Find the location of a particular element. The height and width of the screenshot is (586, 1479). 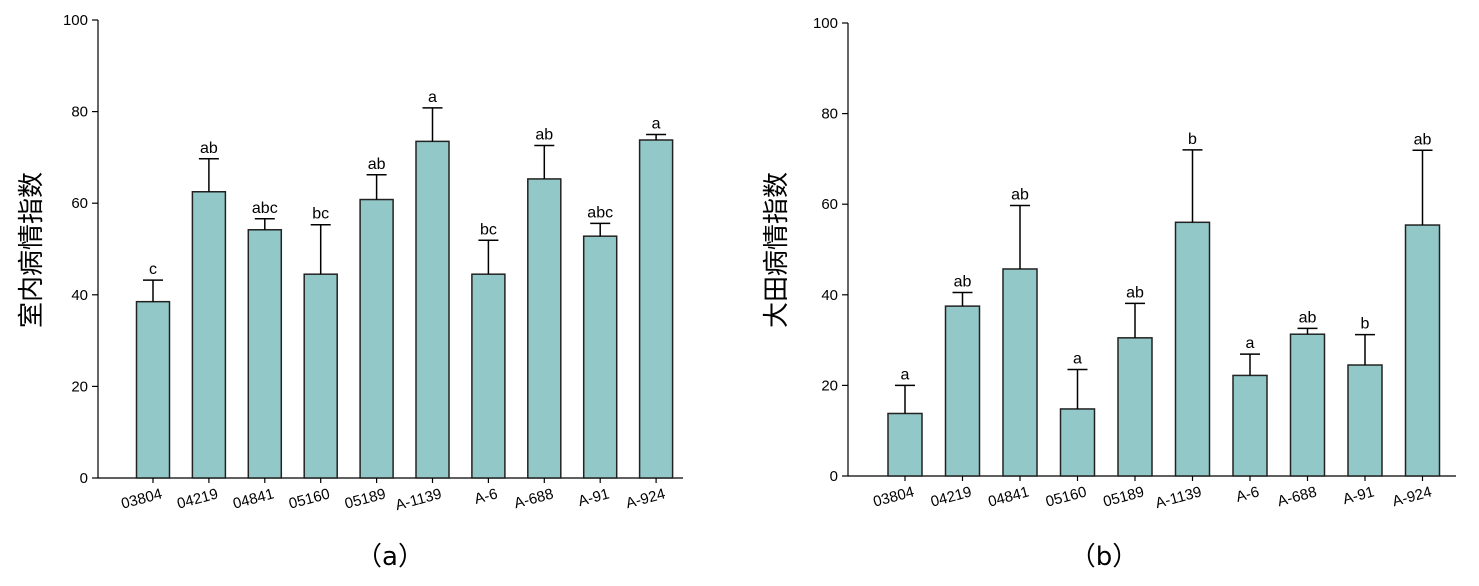

significance-label: c is located at coordinates (153, 269).